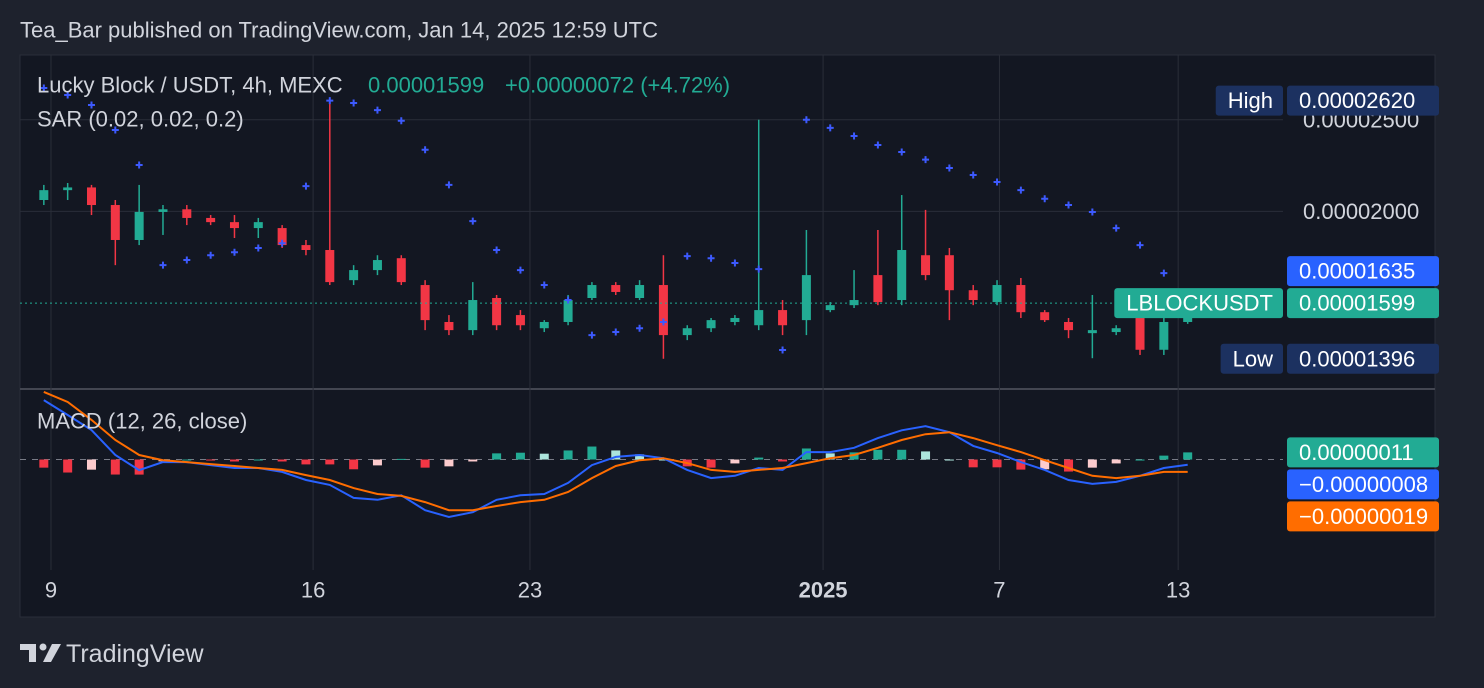 The image size is (1484, 688). Describe the element at coordinates (140, 119) in the screenshot. I see `legend-sar: SAR (0.02, 0.02, 0.2)` at that location.